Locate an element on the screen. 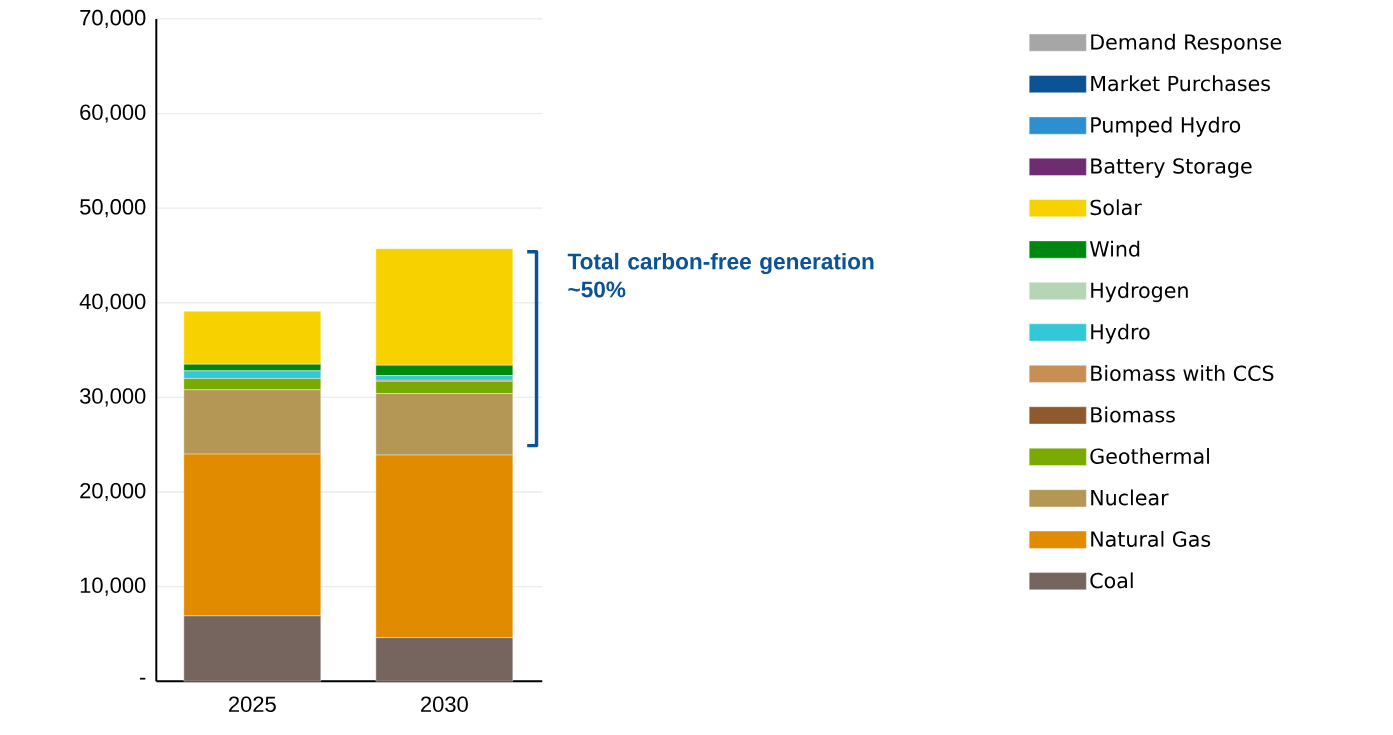 This screenshot has height=735, width=1393. legend-label: Natural Gas is located at coordinates (1151, 538).